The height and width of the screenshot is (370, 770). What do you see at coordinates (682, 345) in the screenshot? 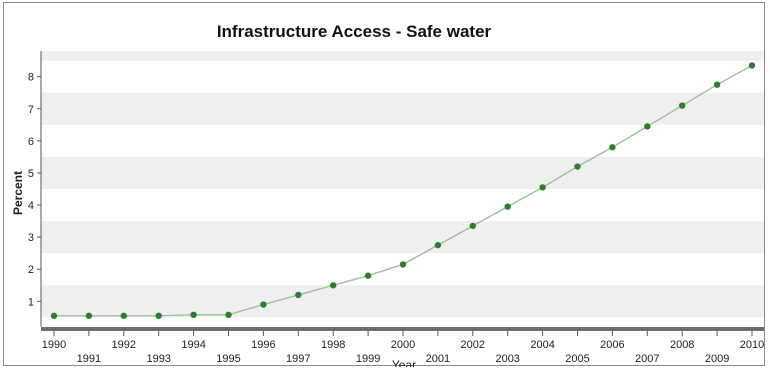
I see `x-tick-label: 2008` at bounding box center [682, 345].